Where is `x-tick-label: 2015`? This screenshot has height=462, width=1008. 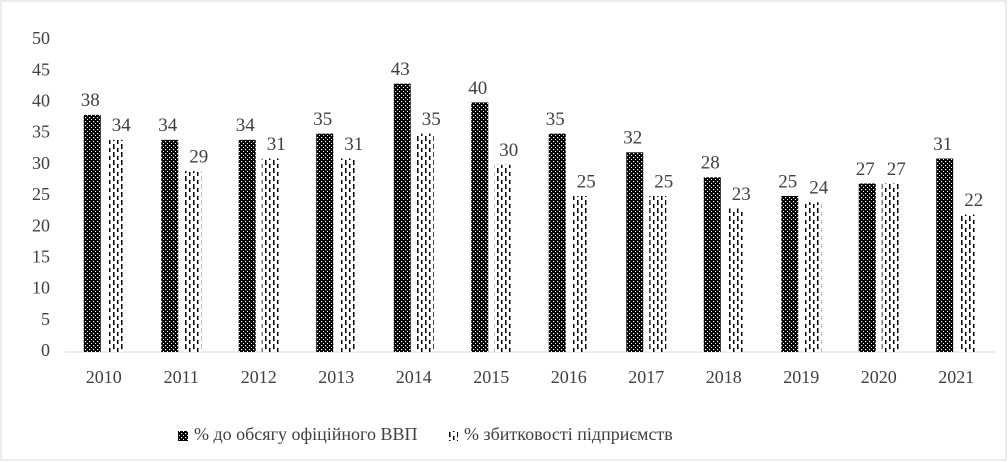
x-tick-label: 2015 is located at coordinates (491, 377).